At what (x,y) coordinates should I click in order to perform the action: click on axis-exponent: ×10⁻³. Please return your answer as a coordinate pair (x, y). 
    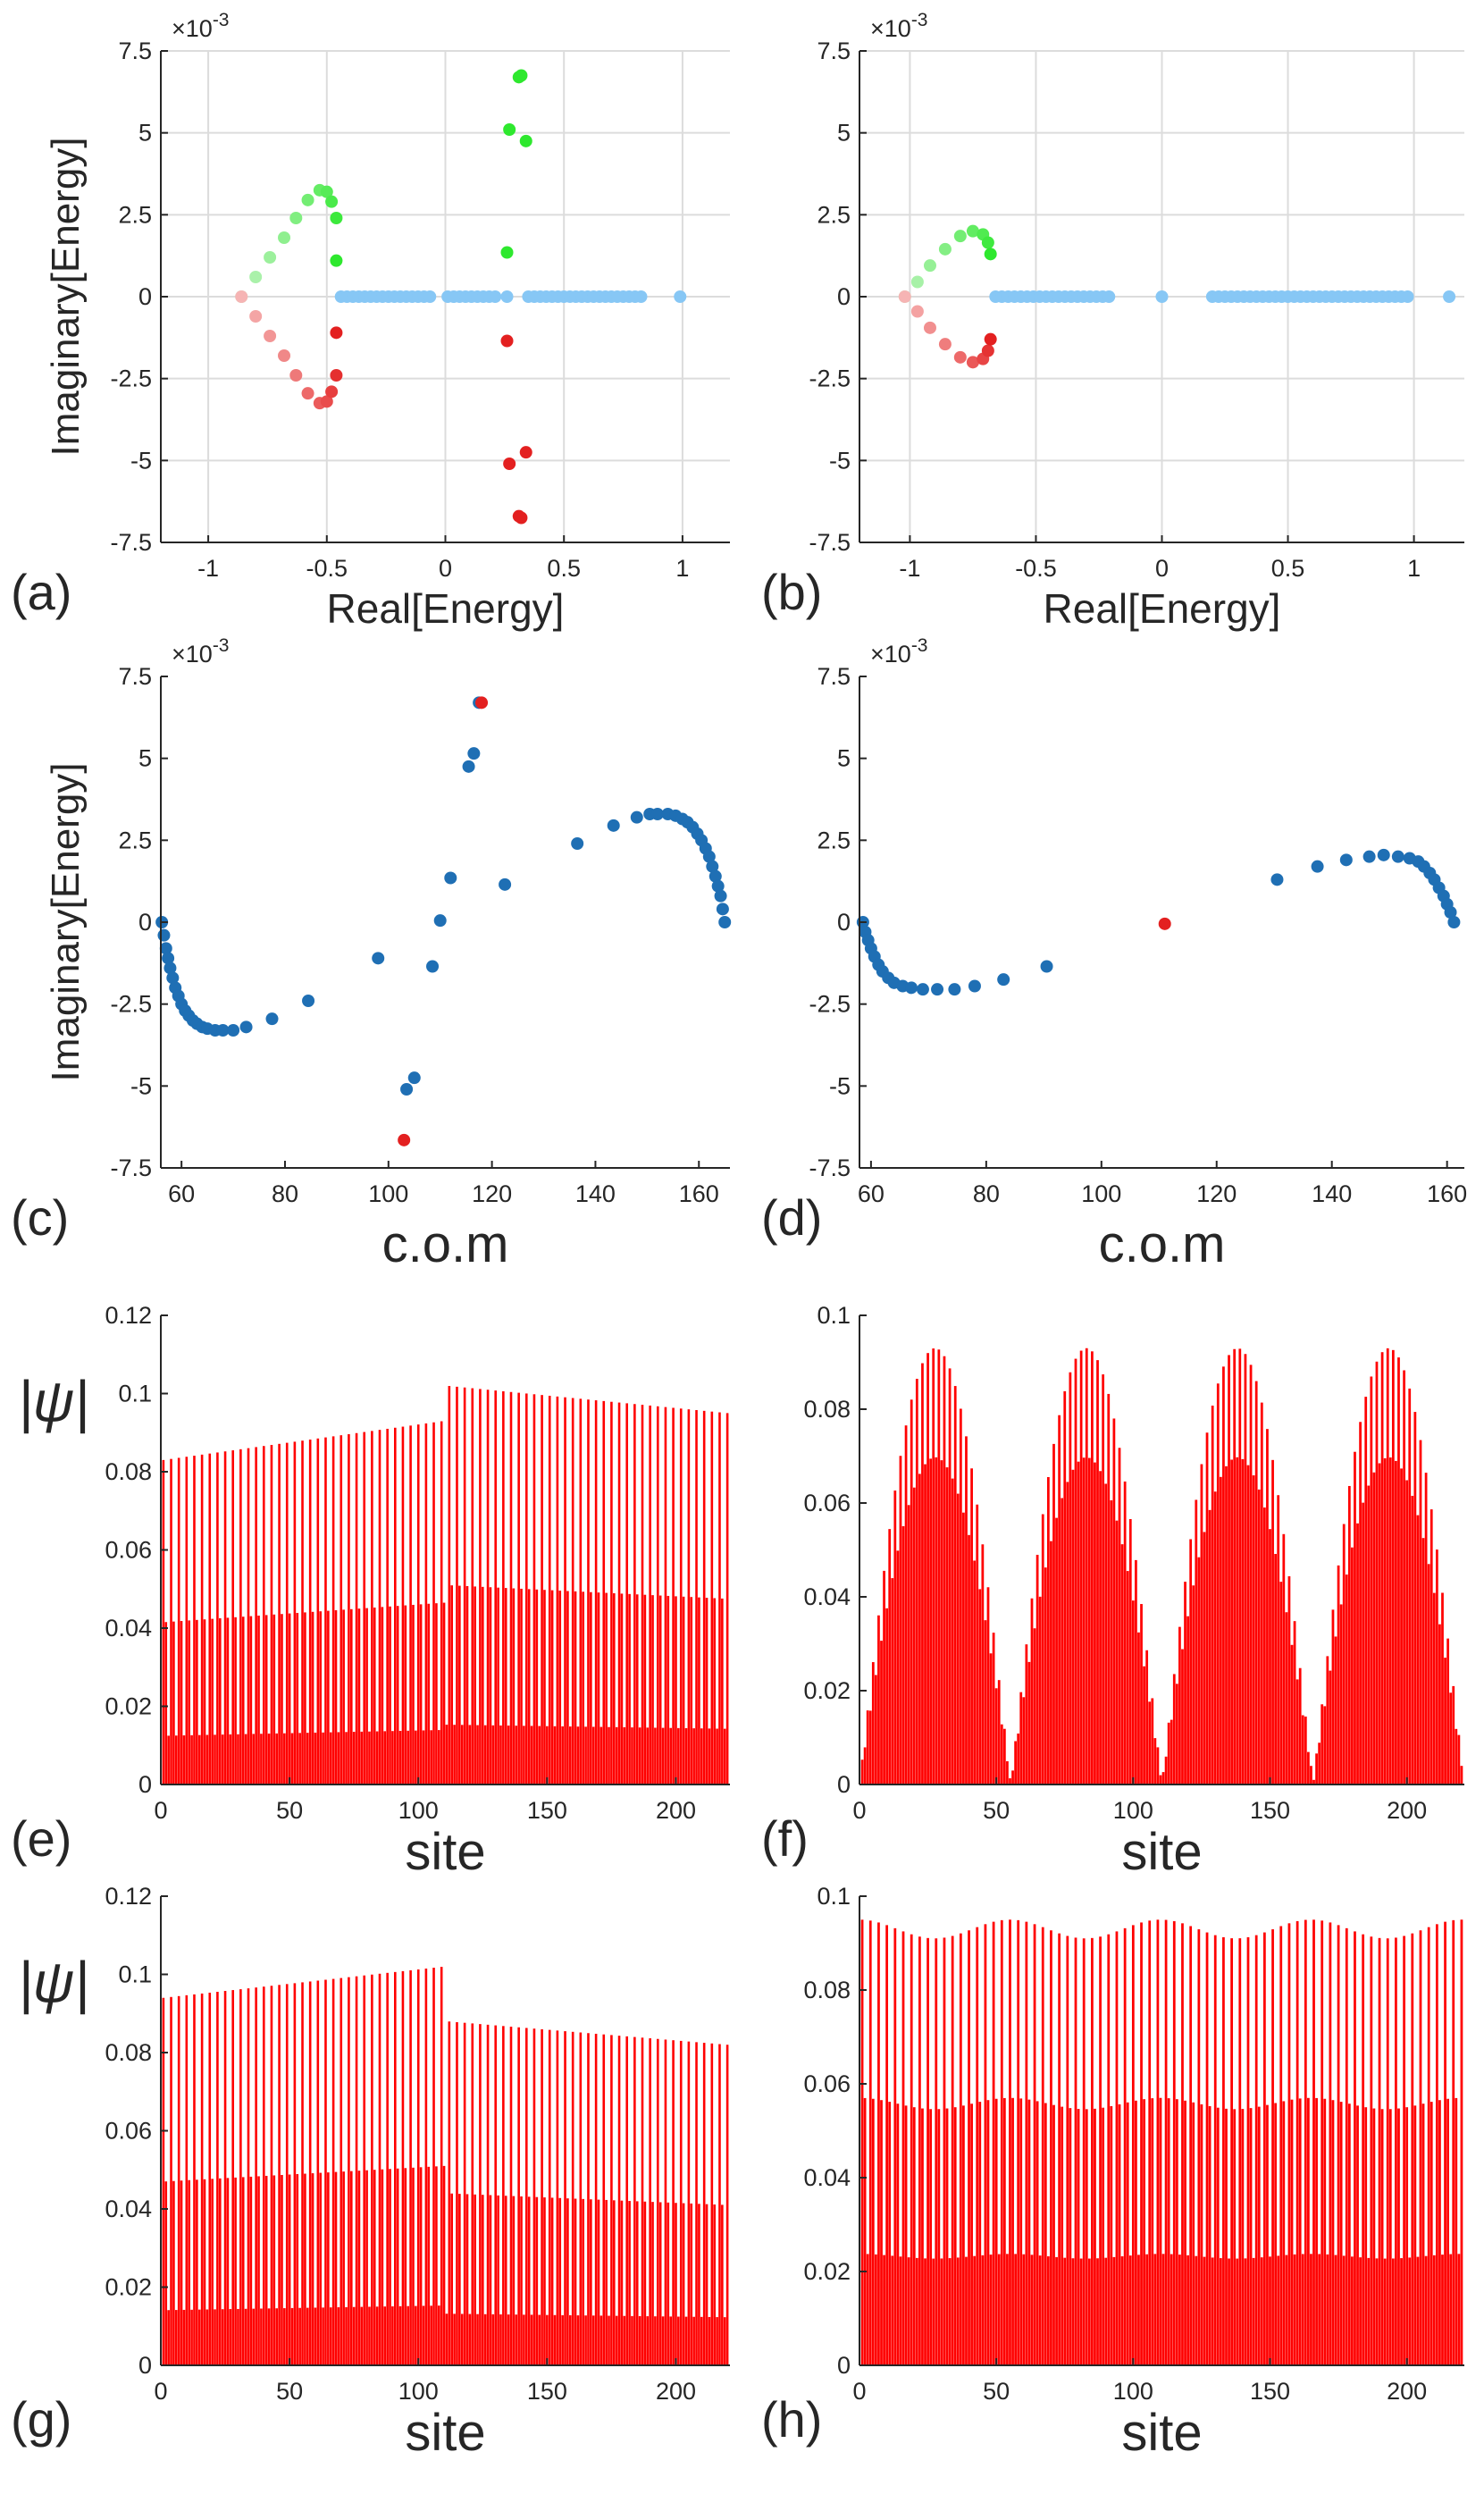
    Looking at the image, I should click on (201, 26).